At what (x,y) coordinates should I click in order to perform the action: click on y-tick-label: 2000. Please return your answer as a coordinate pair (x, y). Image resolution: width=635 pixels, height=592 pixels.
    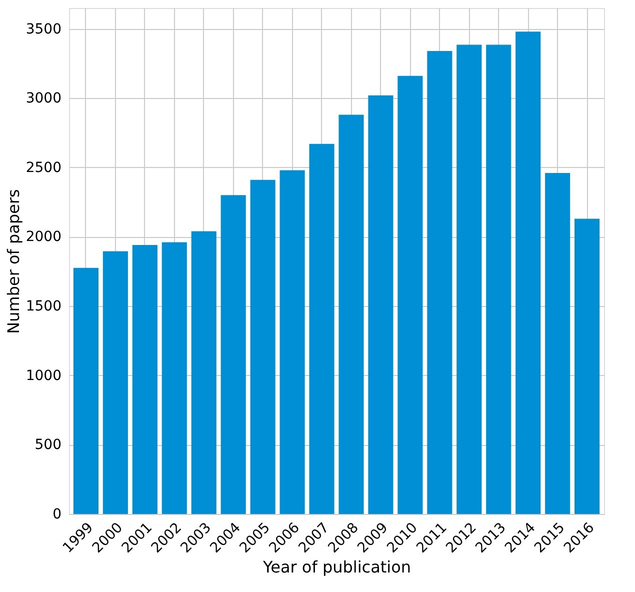
    Looking at the image, I should click on (44, 237).